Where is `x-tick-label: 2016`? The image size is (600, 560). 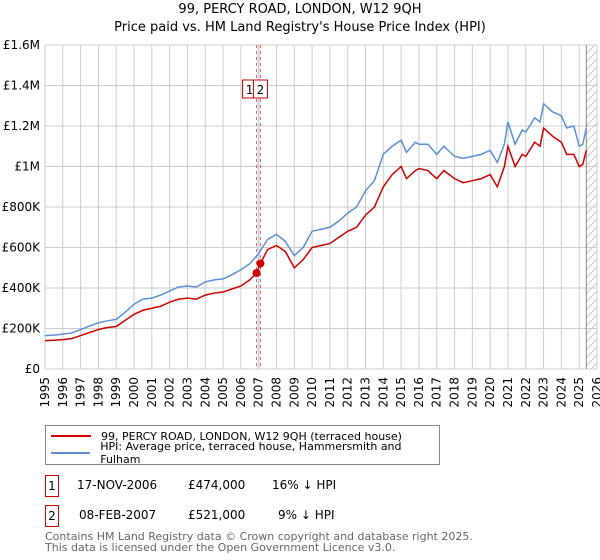 x-tick-label: 2016 is located at coordinates (419, 392).